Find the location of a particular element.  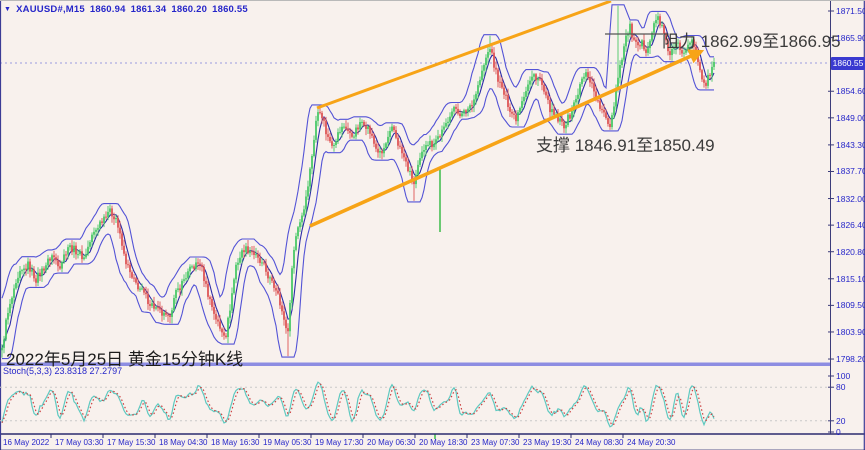

time-axis-label: 24 May 20:30 is located at coordinates (651, 442).